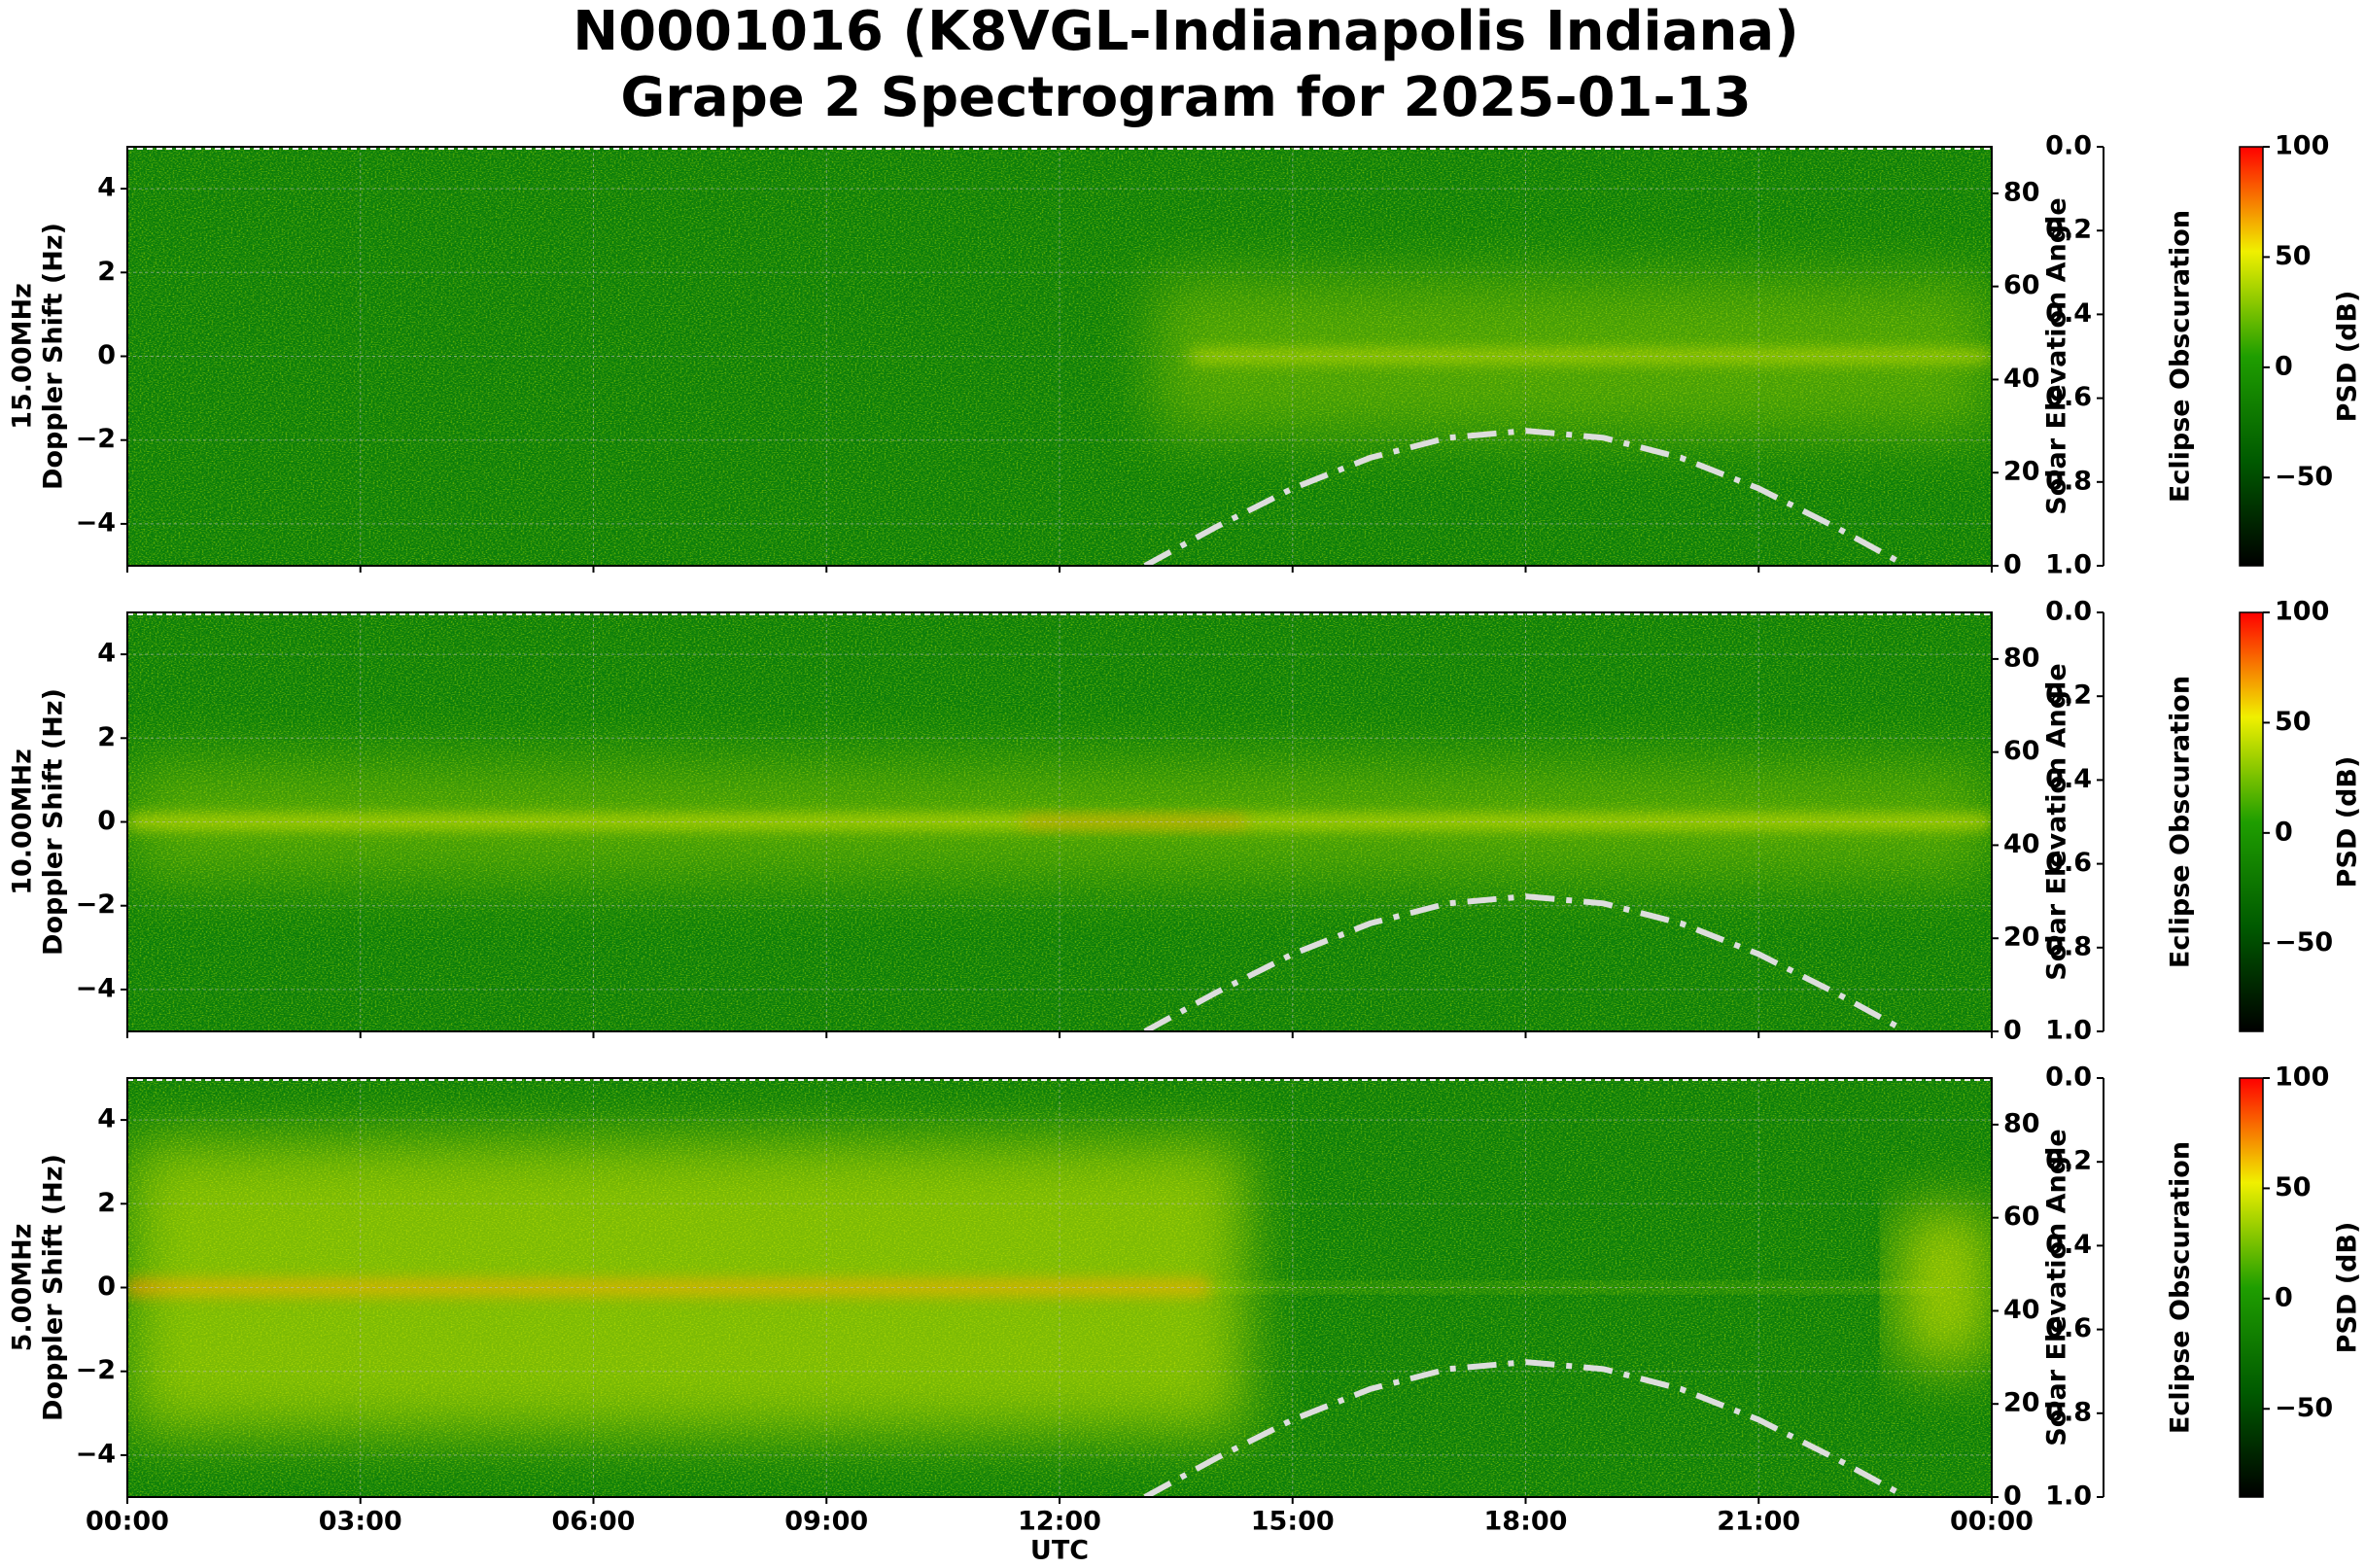 This screenshot has height=1568, width=2365. What do you see at coordinates (1526, 1522) in the screenshot?
I see `x-tick-label: 18:00` at bounding box center [1526, 1522].